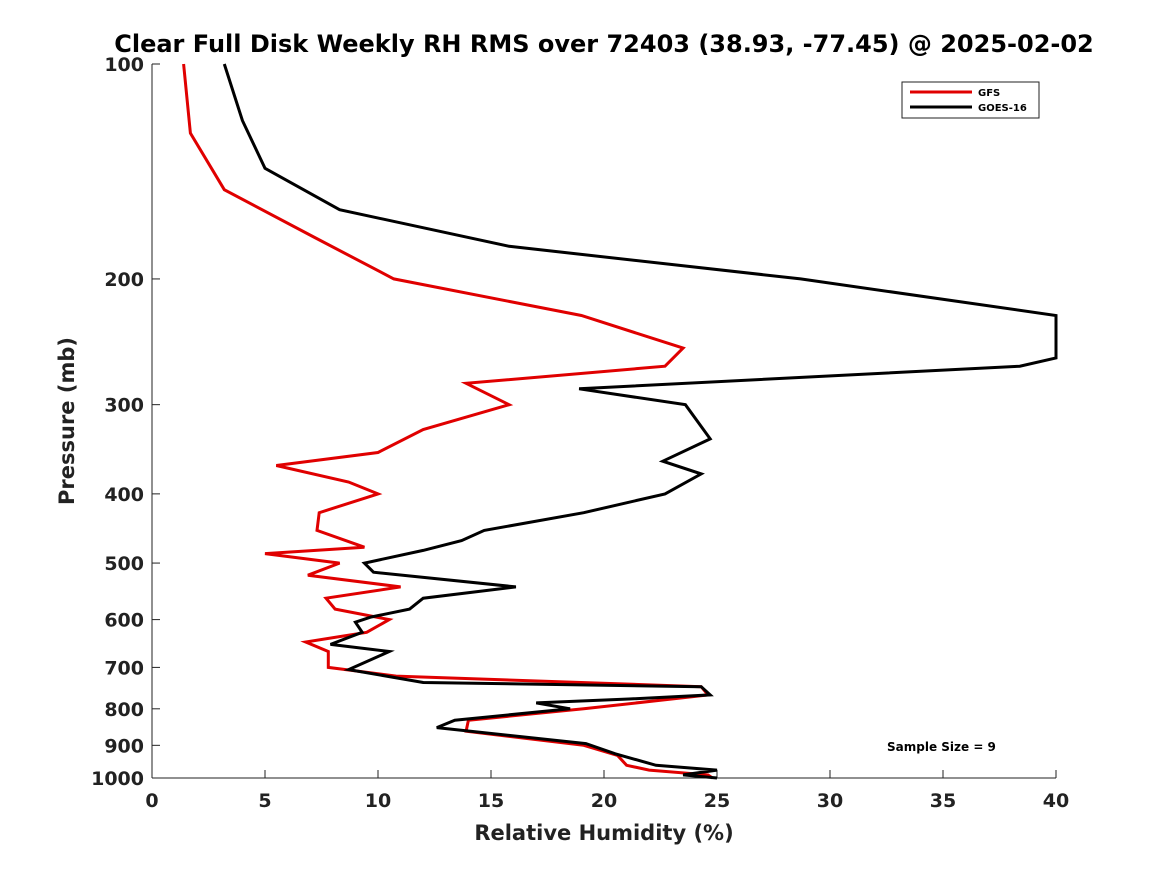 This screenshot has height=875, width=1167. Describe the element at coordinates (124, 668) in the screenshot. I see `y-tick-label: 700` at that location.